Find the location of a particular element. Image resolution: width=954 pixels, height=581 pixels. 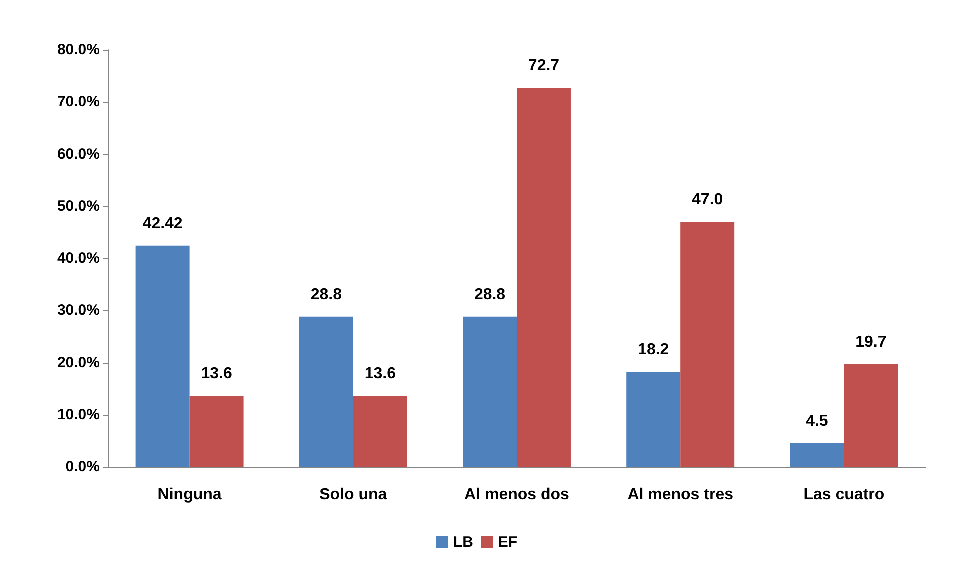

data-label: 18.2 is located at coordinates (654, 350).